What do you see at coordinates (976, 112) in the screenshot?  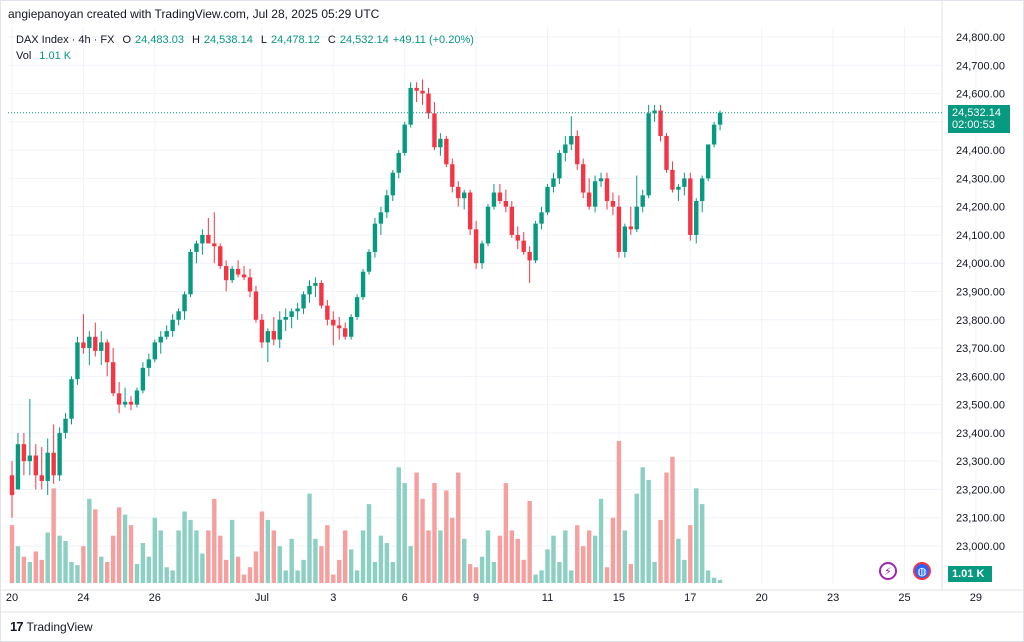 I see `last-price-value: 24,532.14` at bounding box center [976, 112].